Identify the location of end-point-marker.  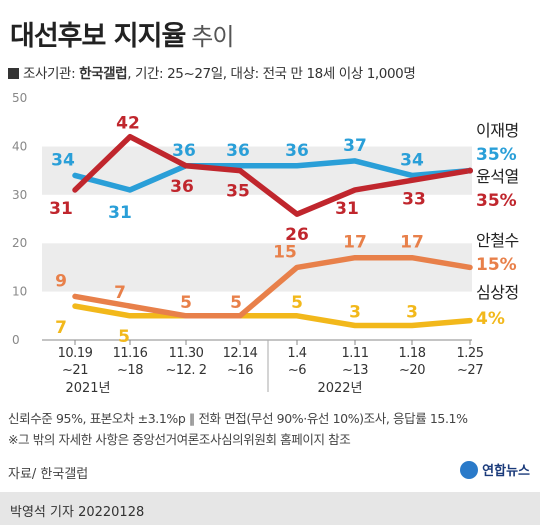
(470, 170).